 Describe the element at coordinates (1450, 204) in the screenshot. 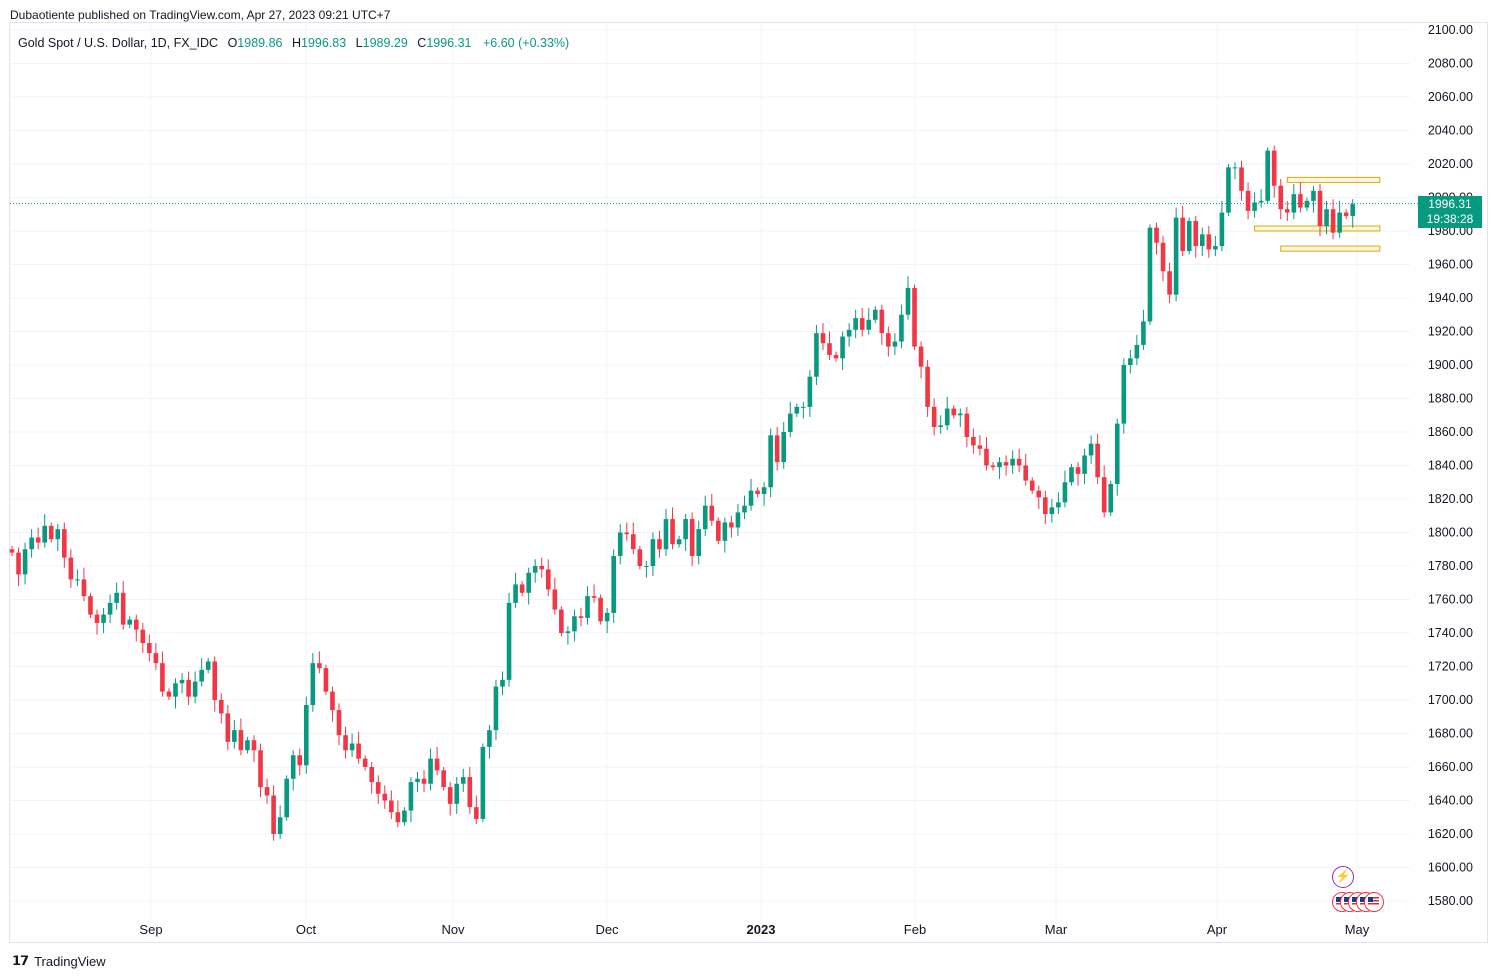

I see `last-price-value: 1996.31` at that location.